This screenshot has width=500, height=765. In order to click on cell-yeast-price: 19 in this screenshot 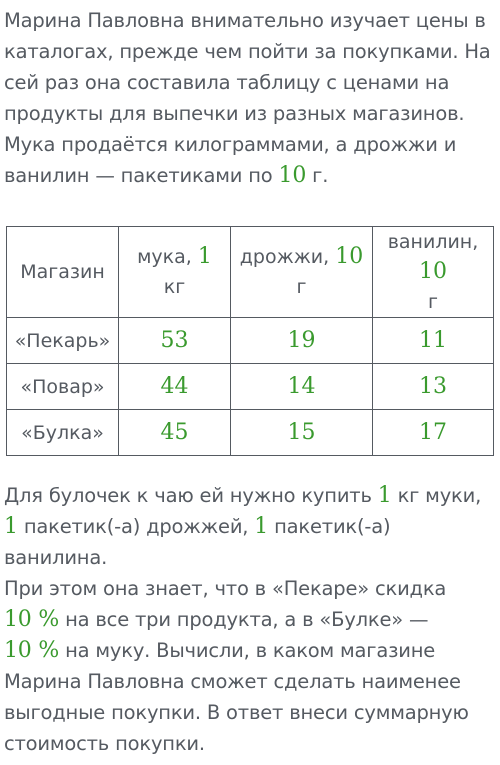, I will do `click(301, 340)`.